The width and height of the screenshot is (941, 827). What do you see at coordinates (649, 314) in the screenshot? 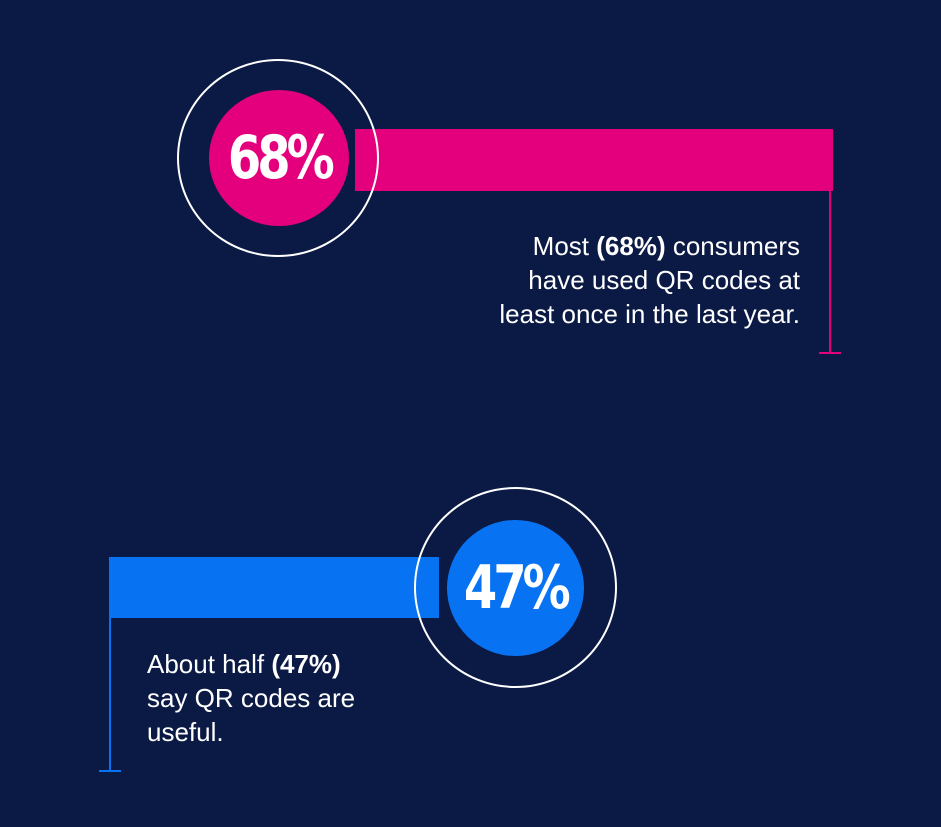
I see `caption-line-3: least once in the last year.` at bounding box center [649, 314].